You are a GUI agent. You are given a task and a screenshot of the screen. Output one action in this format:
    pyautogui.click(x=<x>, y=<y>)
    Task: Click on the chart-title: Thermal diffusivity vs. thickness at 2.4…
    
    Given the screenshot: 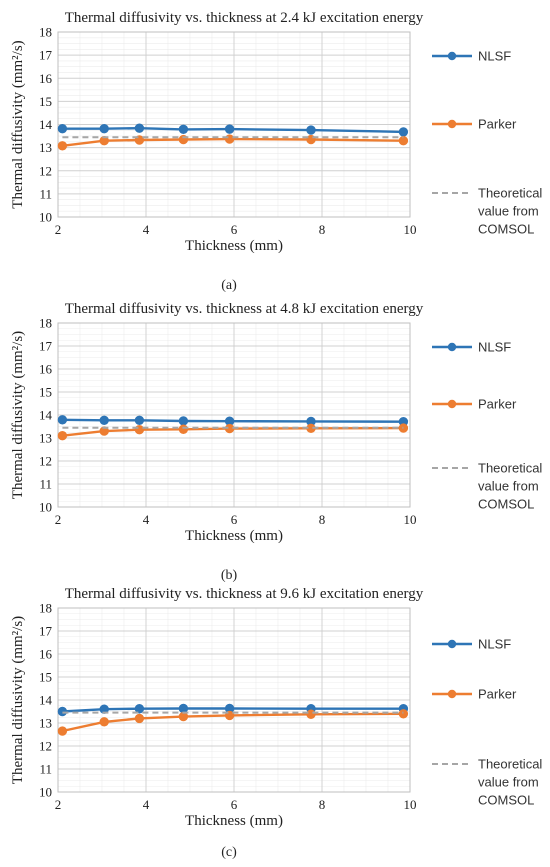 What is the action you would take?
    pyautogui.click(x=244, y=18)
    